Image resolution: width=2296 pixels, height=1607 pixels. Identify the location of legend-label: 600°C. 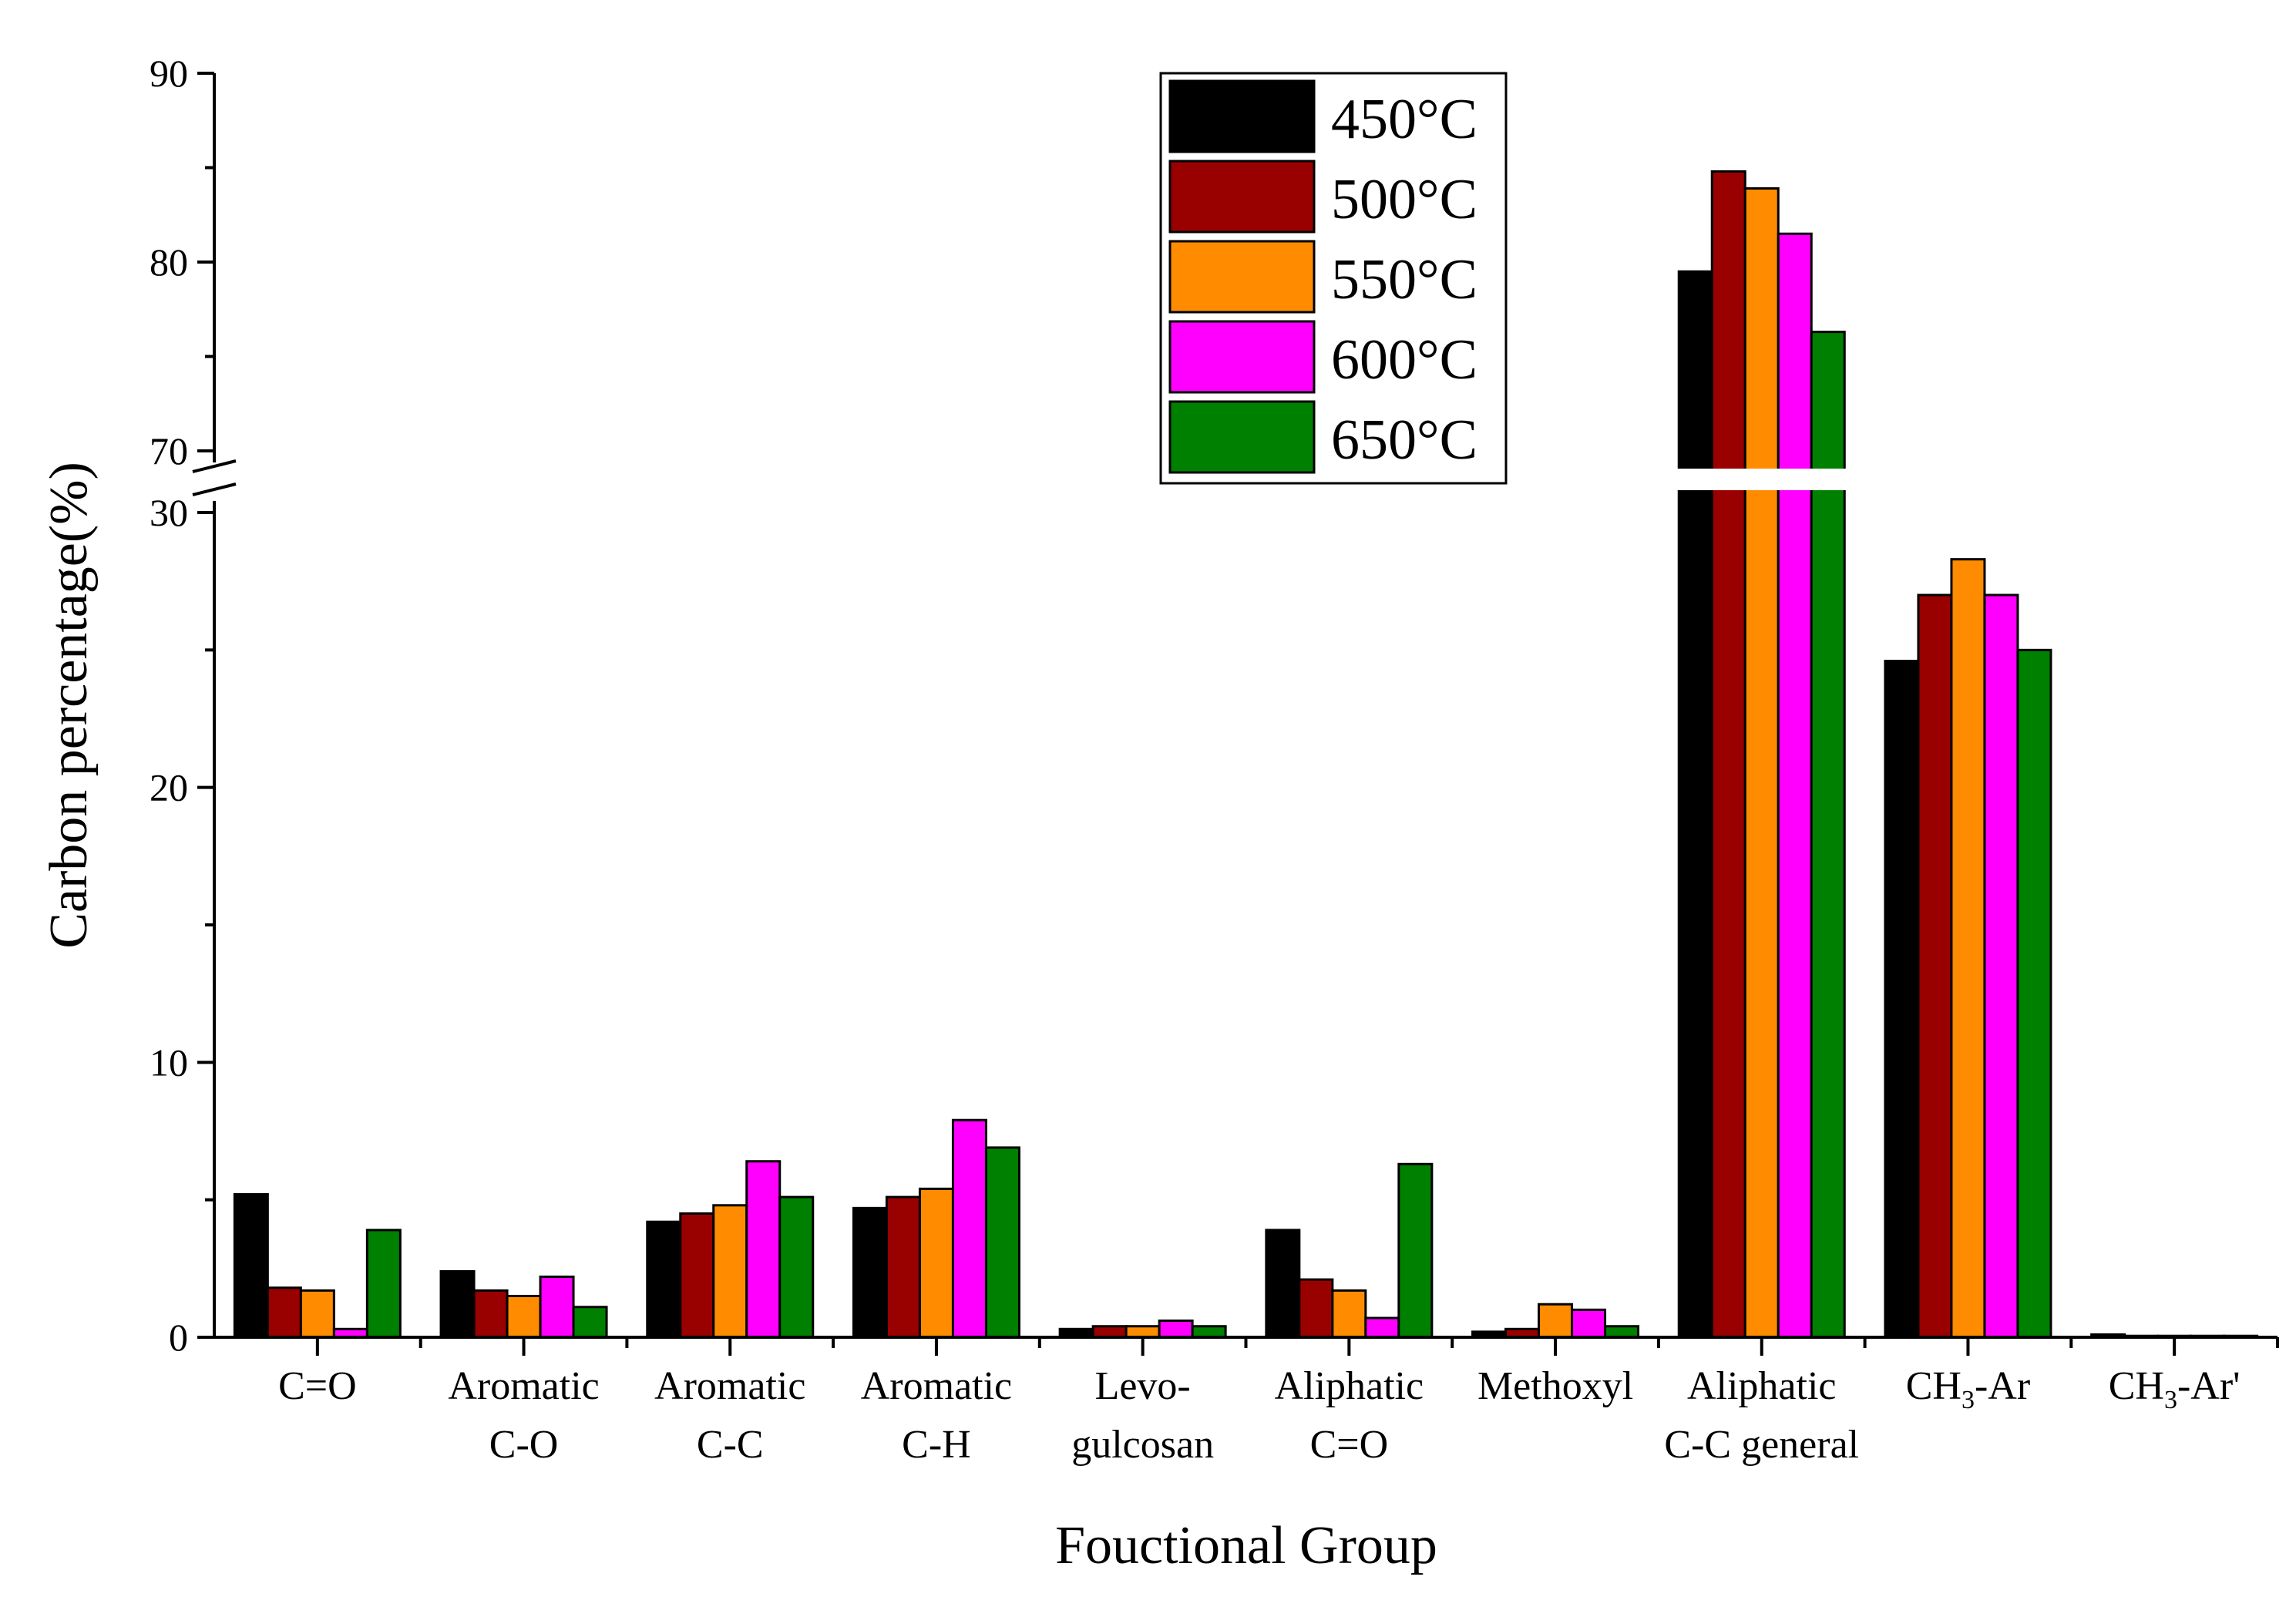
(1404, 360).